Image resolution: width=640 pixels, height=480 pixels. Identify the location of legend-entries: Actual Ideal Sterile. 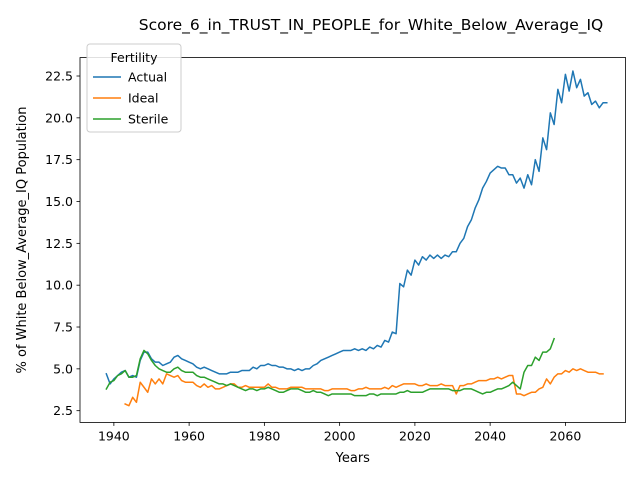
(131, 98).